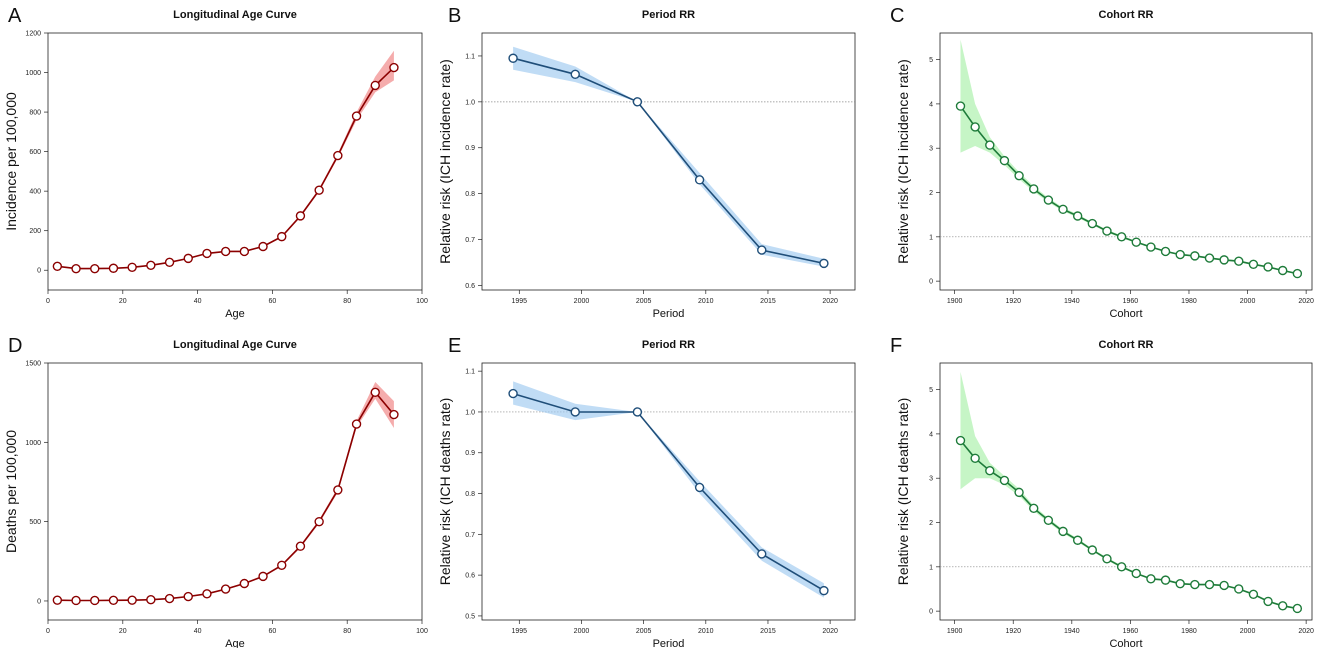  What do you see at coordinates (706, 301) in the screenshot?
I see `x-tick-label: 2010` at bounding box center [706, 301].